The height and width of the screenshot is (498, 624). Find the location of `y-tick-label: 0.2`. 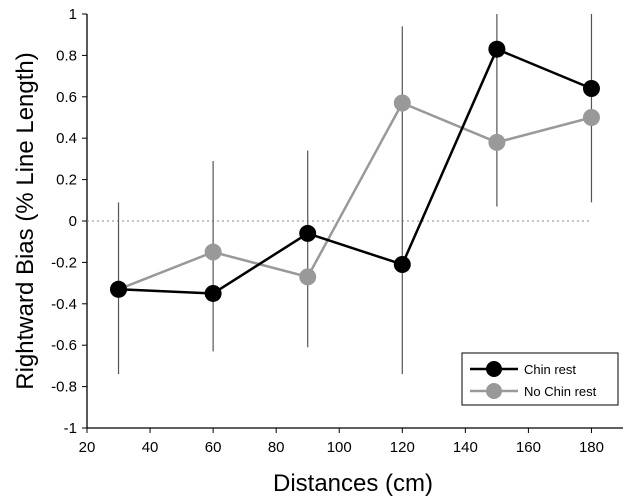

y-tick-label: 0.2 is located at coordinates (66, 180).